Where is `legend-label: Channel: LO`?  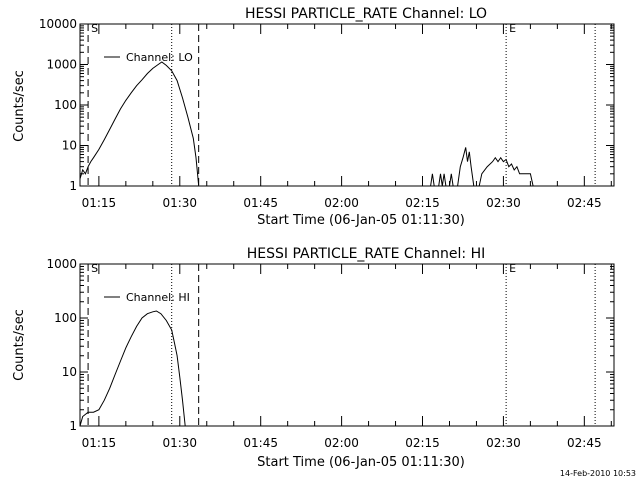 legend-label: Channel: LO is located at coordinates (159, 57).